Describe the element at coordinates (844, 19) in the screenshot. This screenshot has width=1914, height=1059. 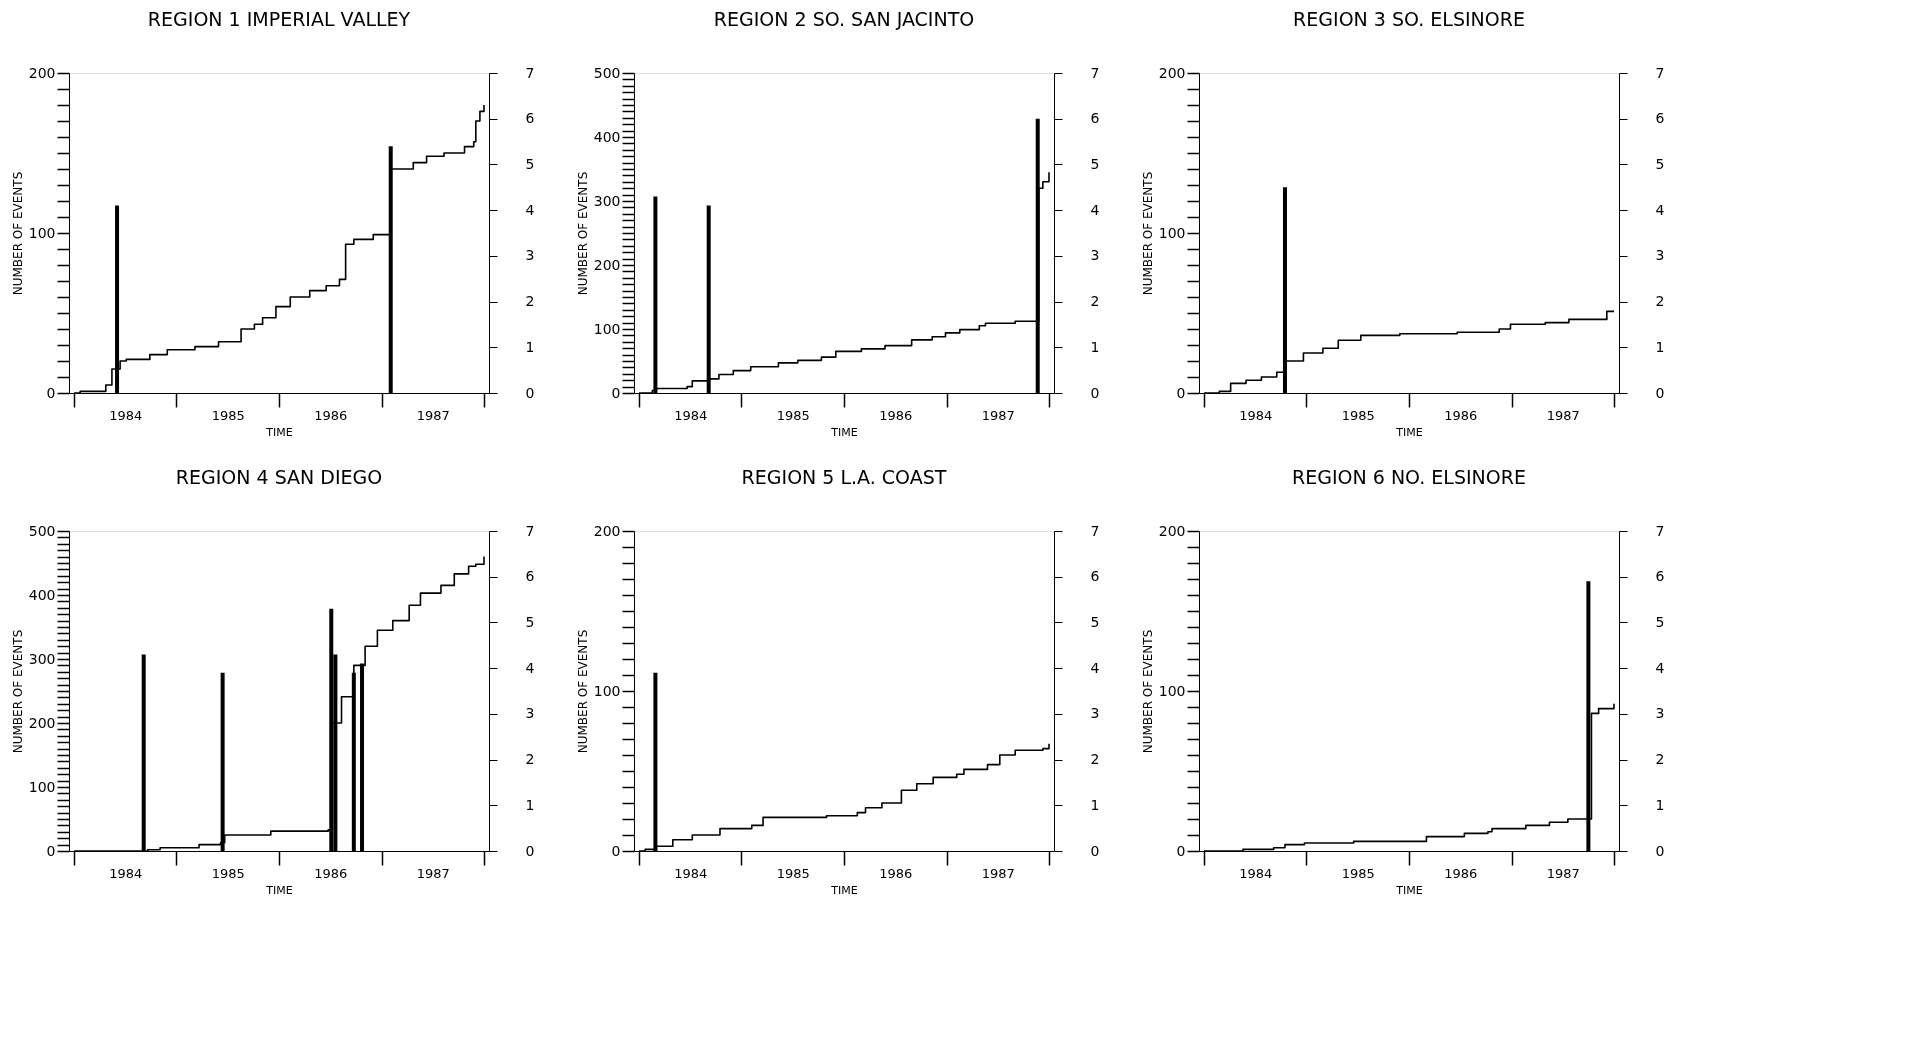
I see `chart-title: REGION 2 SO. SAN JACINTO` at that location.